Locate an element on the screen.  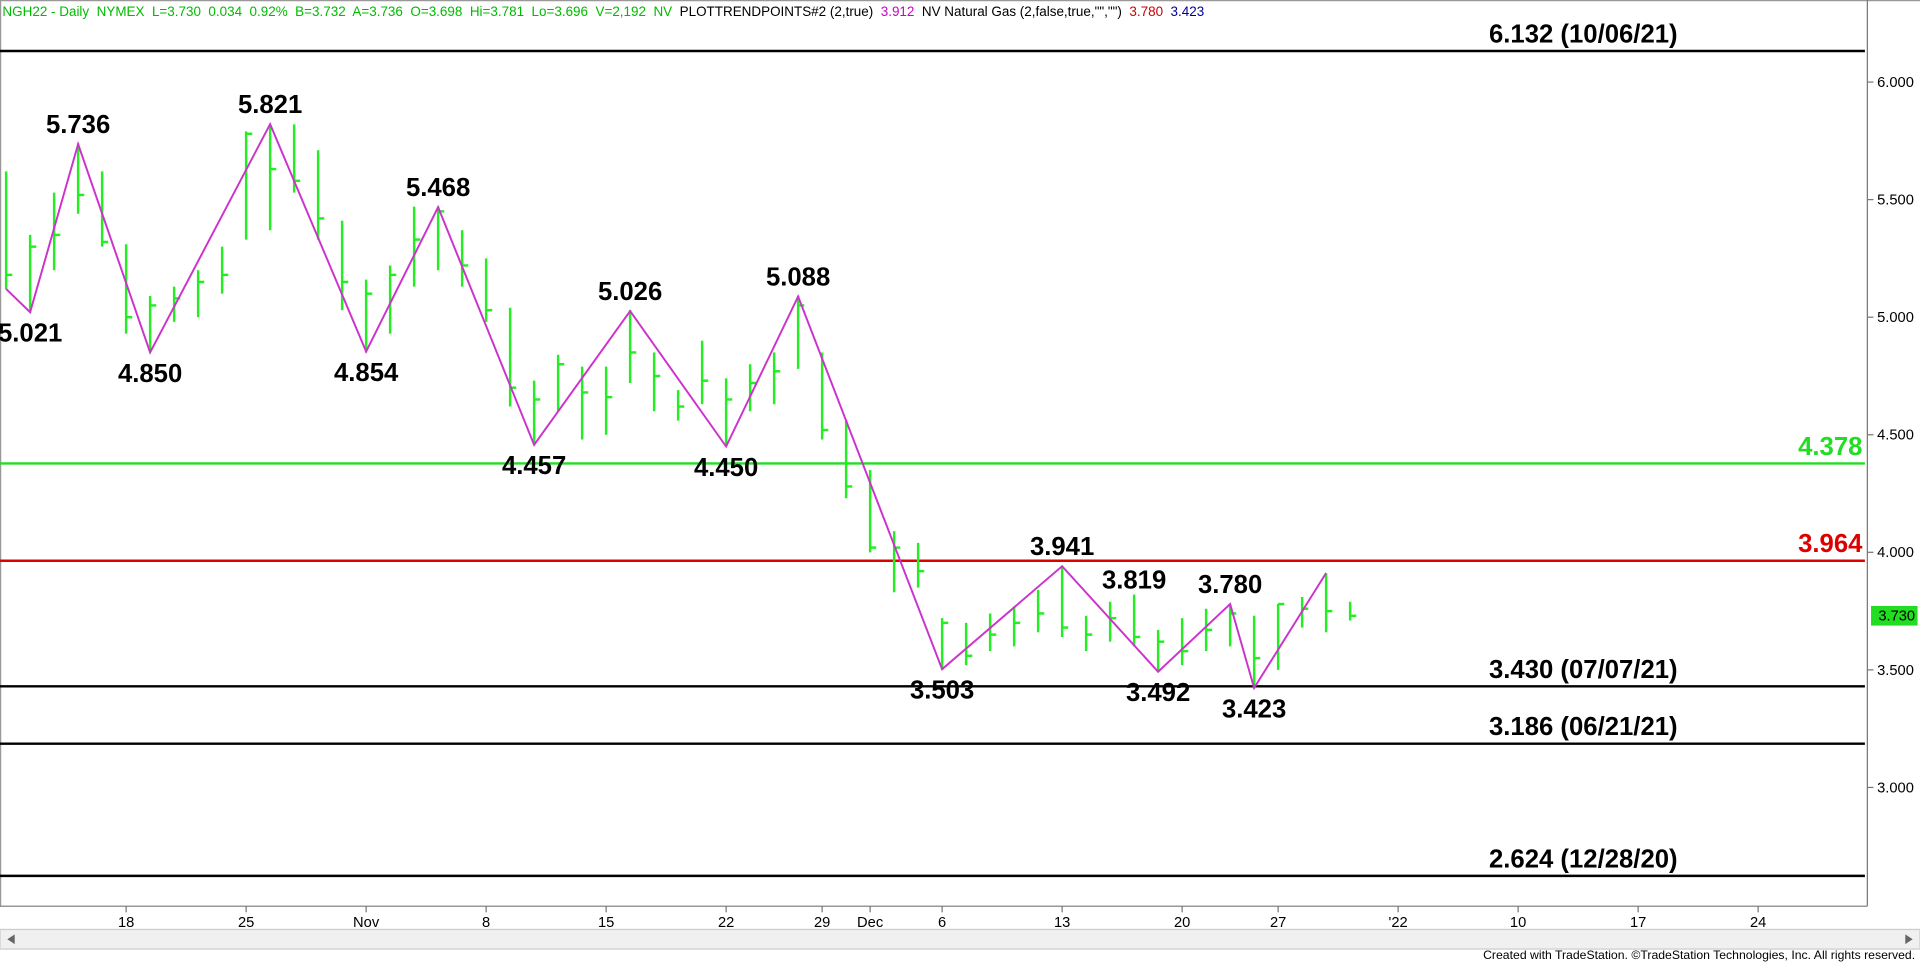
level-label: 6.132 (10/06/21) is located at coordinates (1583, 34).